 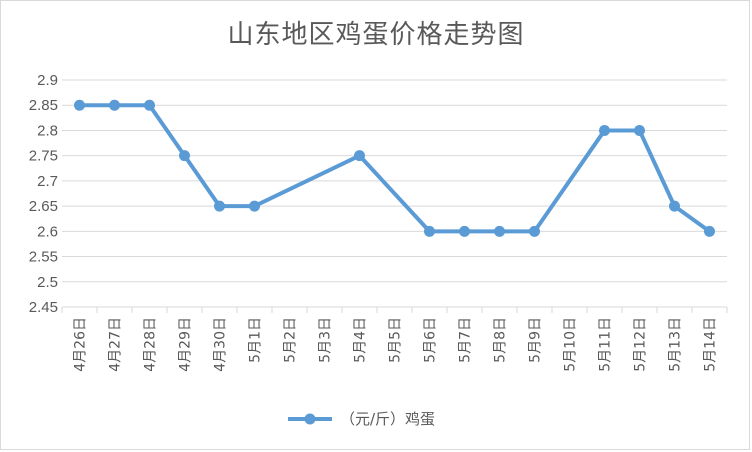 I want to click on y-tick-label: 2.55, so click(x=43, y=257).